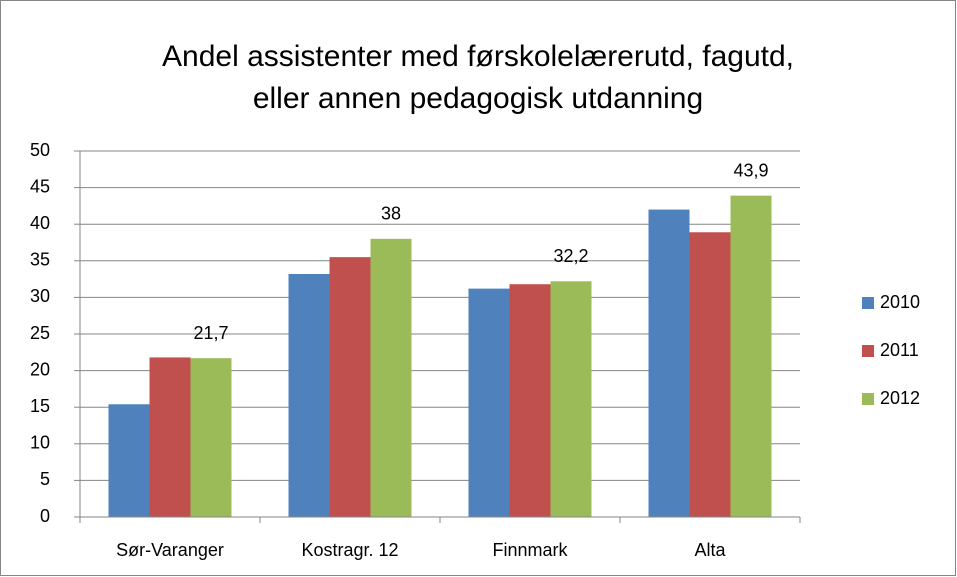 The image size is (957, 577). Describe the element at coordinates (530, 550) in the screenshot. I see `x-tick-label: Finnmark` at that location.